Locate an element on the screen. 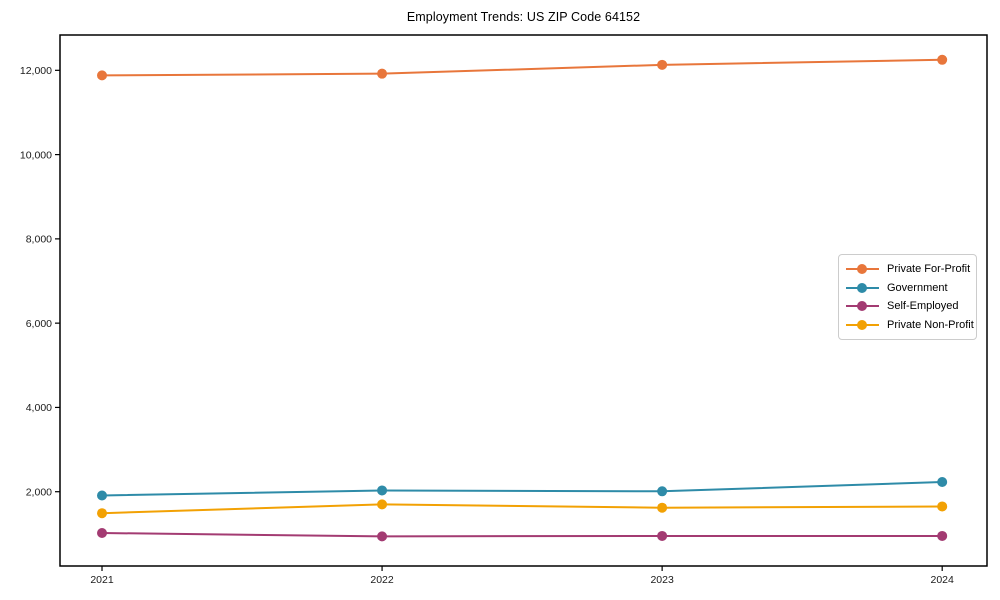 The height and width of the screenshot is (600, 1000). legend-label: Private Non-Profit is located at coordinates (930, 324).